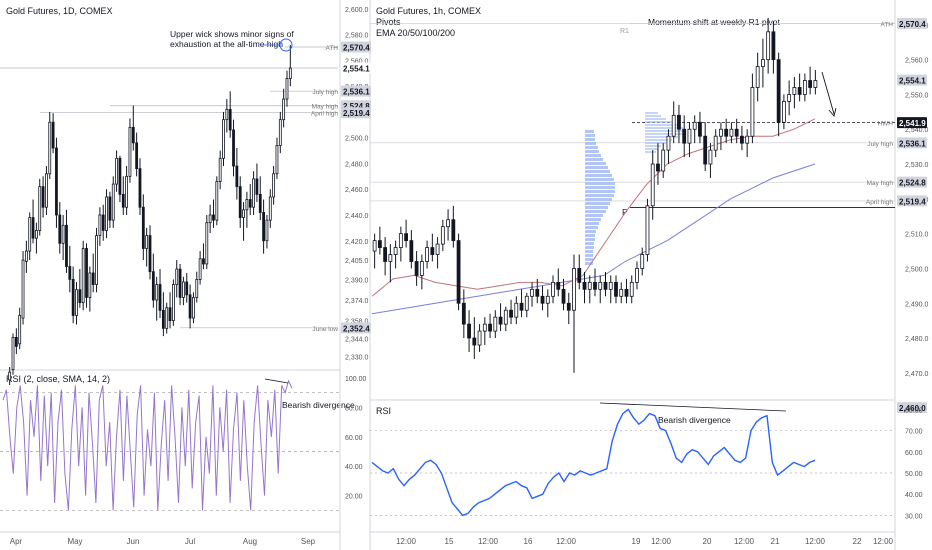 This screenshot has width=932, height=550. I want to click on right-price-tick-label: 2,550.0, so click(916, 95).